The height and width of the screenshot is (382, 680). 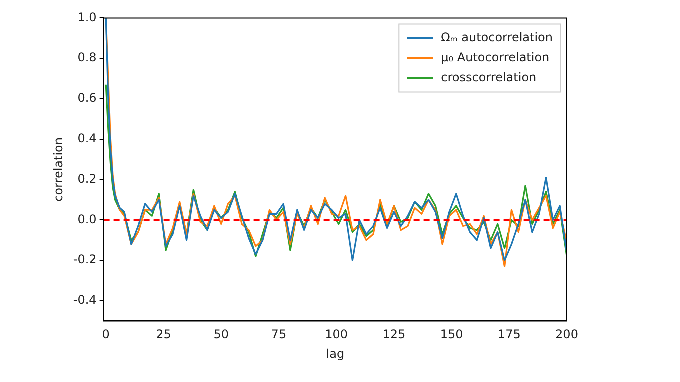 I want to click on x-tick-label: 25, so click(x=164, y=335).